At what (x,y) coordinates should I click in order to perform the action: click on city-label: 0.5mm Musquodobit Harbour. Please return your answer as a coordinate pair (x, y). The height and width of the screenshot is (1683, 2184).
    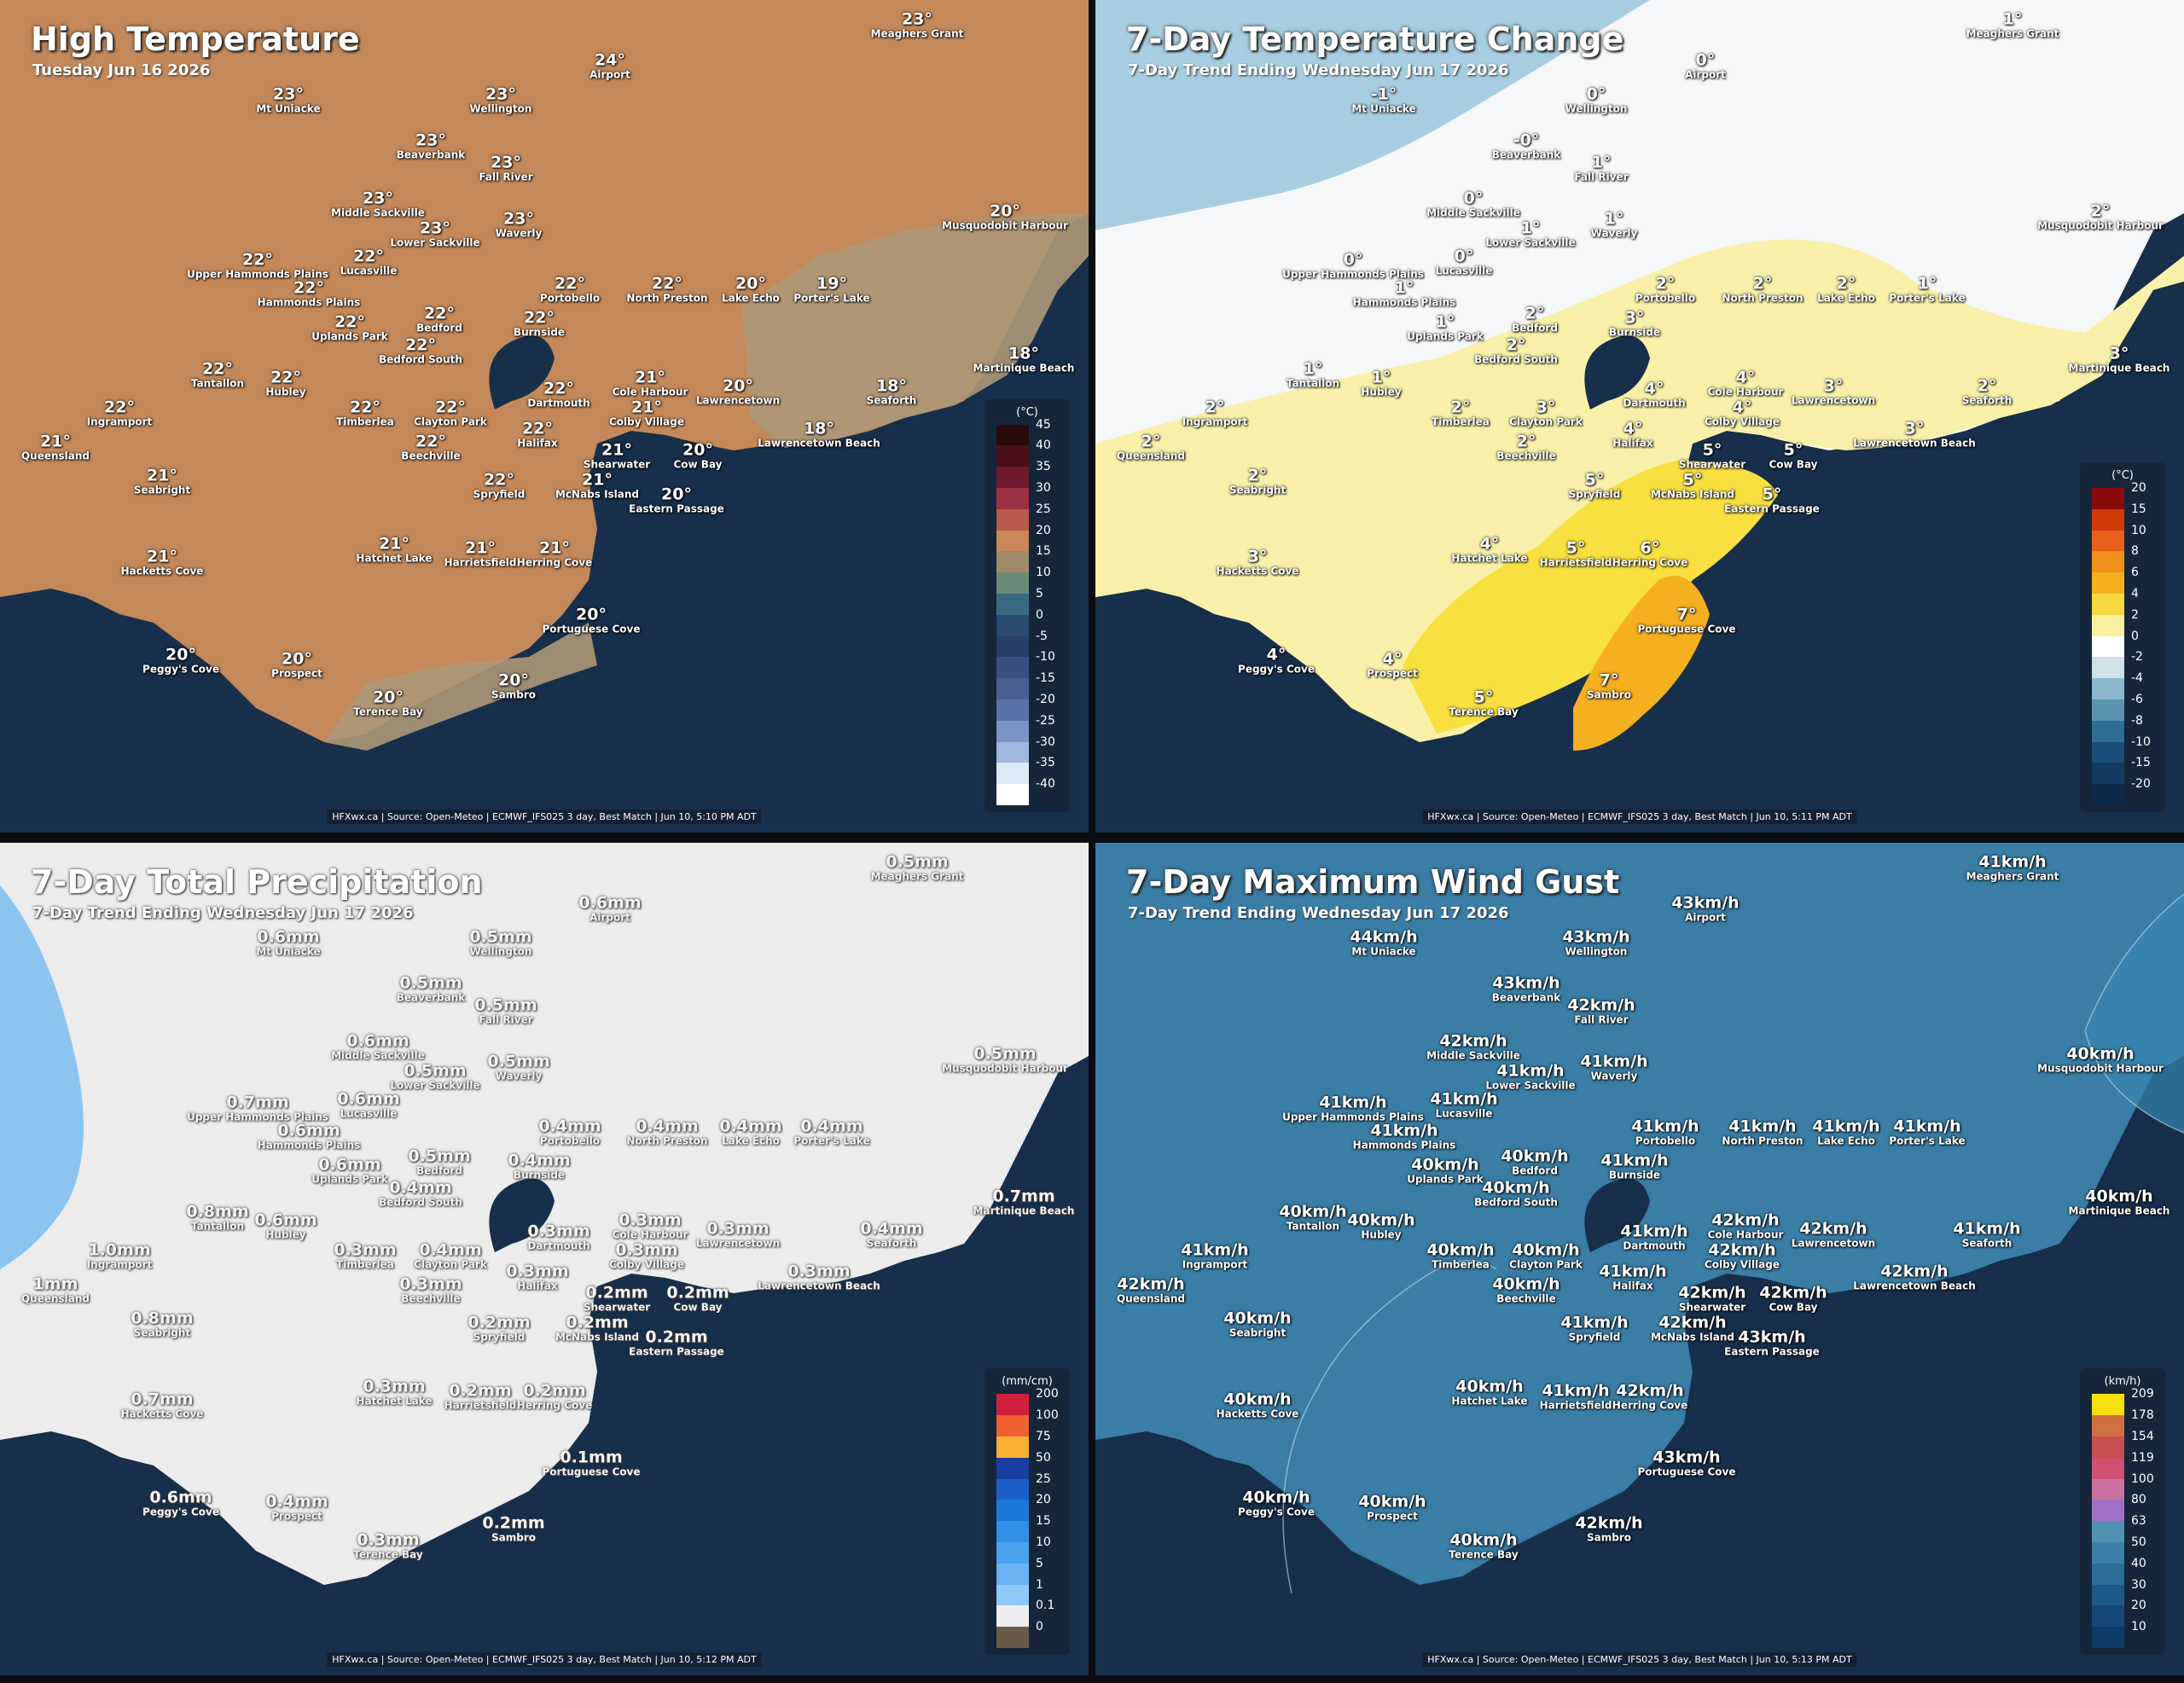
    Looking at the image, I should click on (1005, 1060).